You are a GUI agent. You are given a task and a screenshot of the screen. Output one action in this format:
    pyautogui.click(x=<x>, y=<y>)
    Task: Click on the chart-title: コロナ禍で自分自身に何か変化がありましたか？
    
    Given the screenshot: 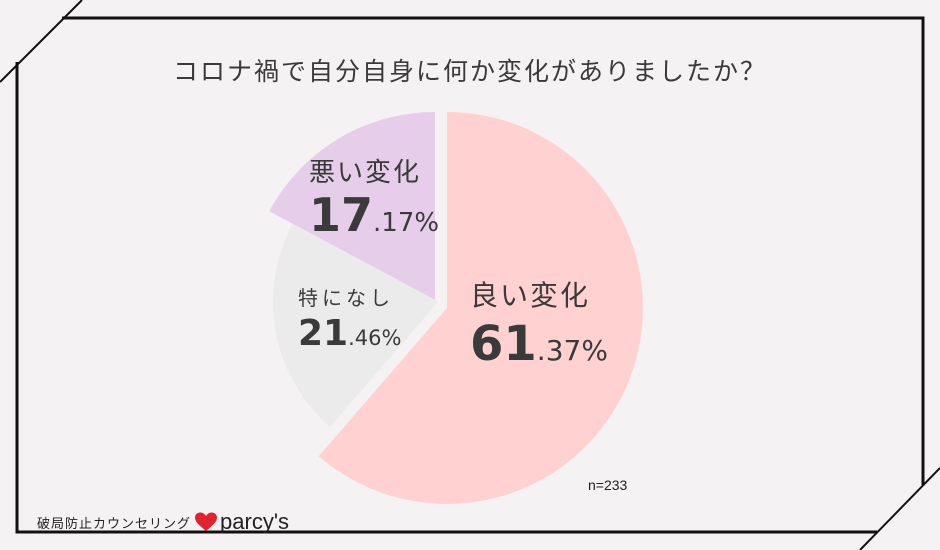 What is the action you would take?
    pyautogui.click(x=469, y=71)
    